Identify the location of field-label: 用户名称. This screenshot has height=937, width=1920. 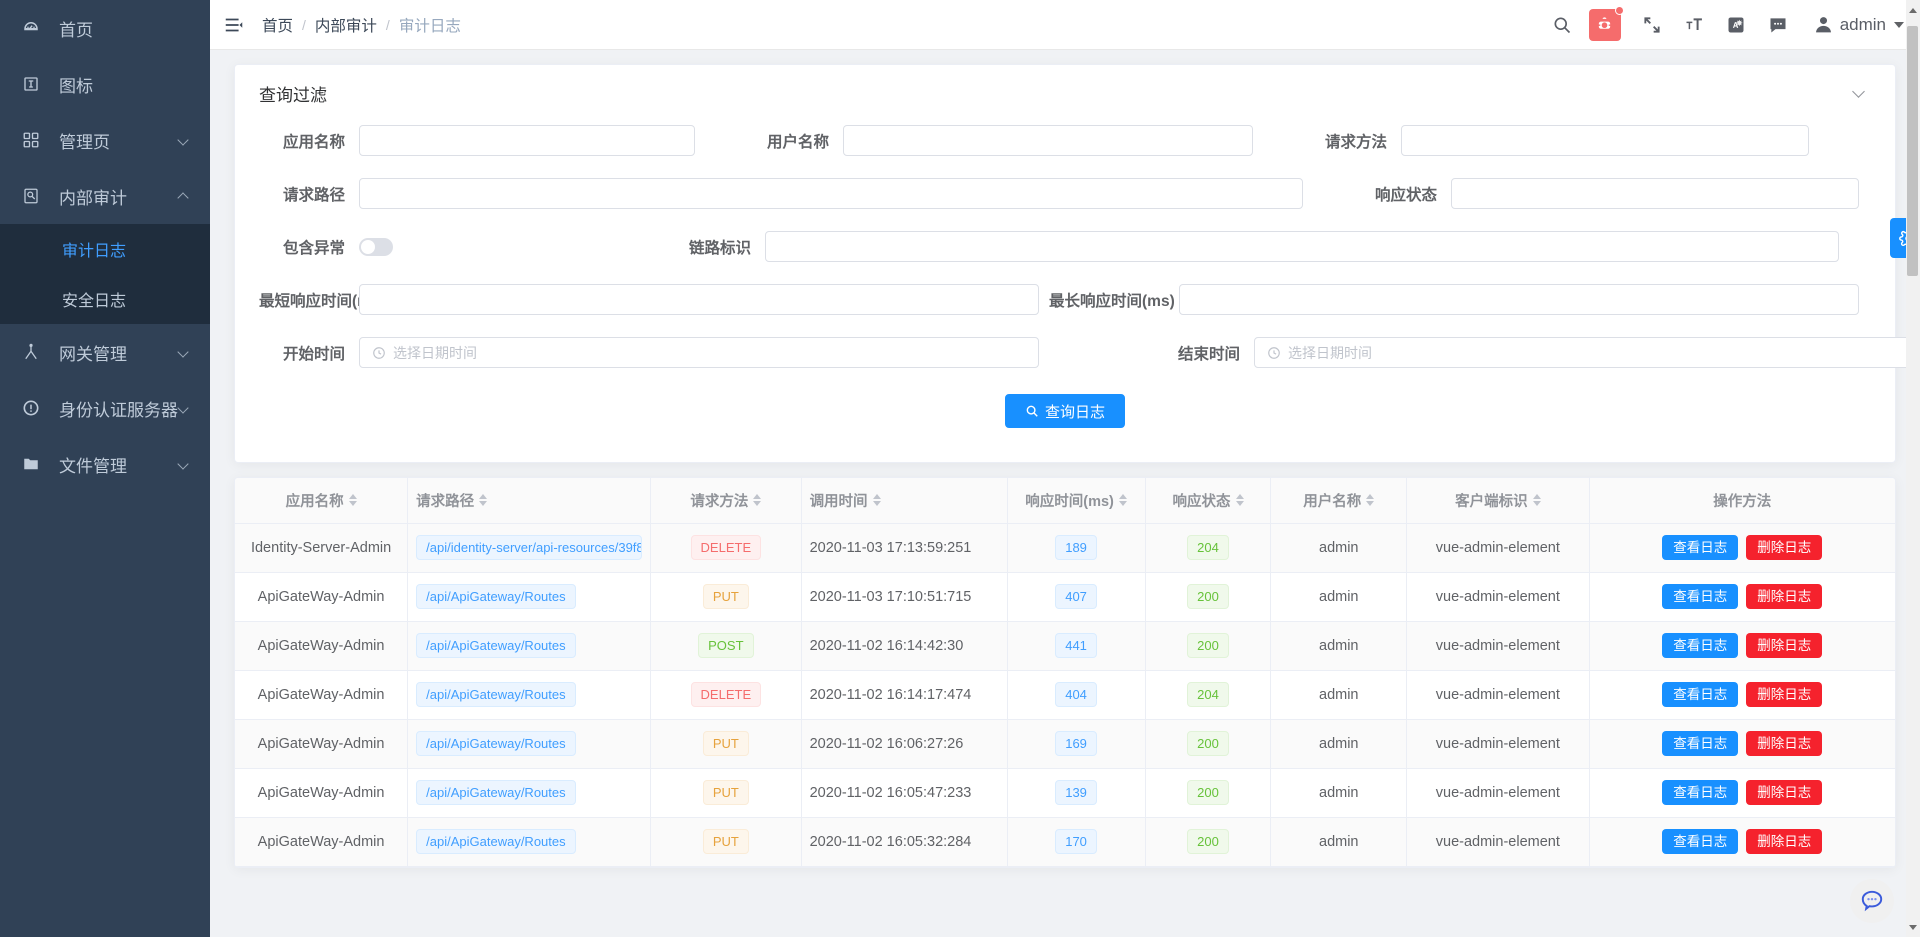
(797, 142).